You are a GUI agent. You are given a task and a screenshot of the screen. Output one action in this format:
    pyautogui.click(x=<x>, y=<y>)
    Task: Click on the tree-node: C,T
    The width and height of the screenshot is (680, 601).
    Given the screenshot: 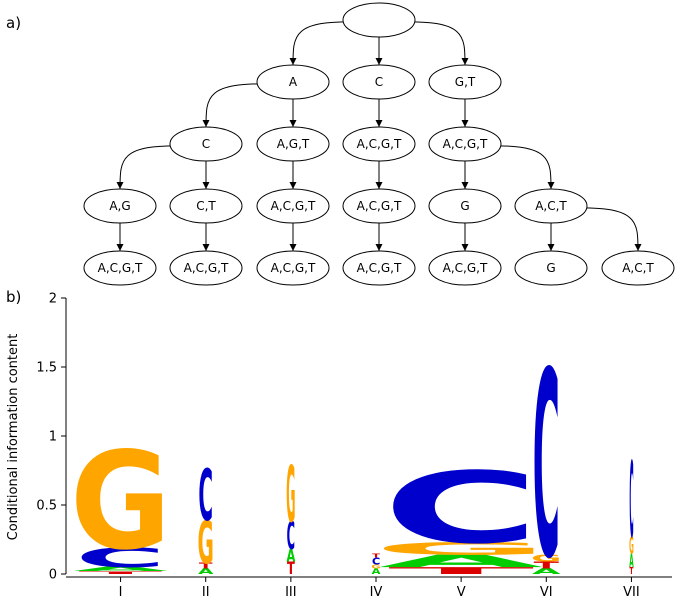 What is the action you would take?
    pyautogui.click(x=206, y=206)
    